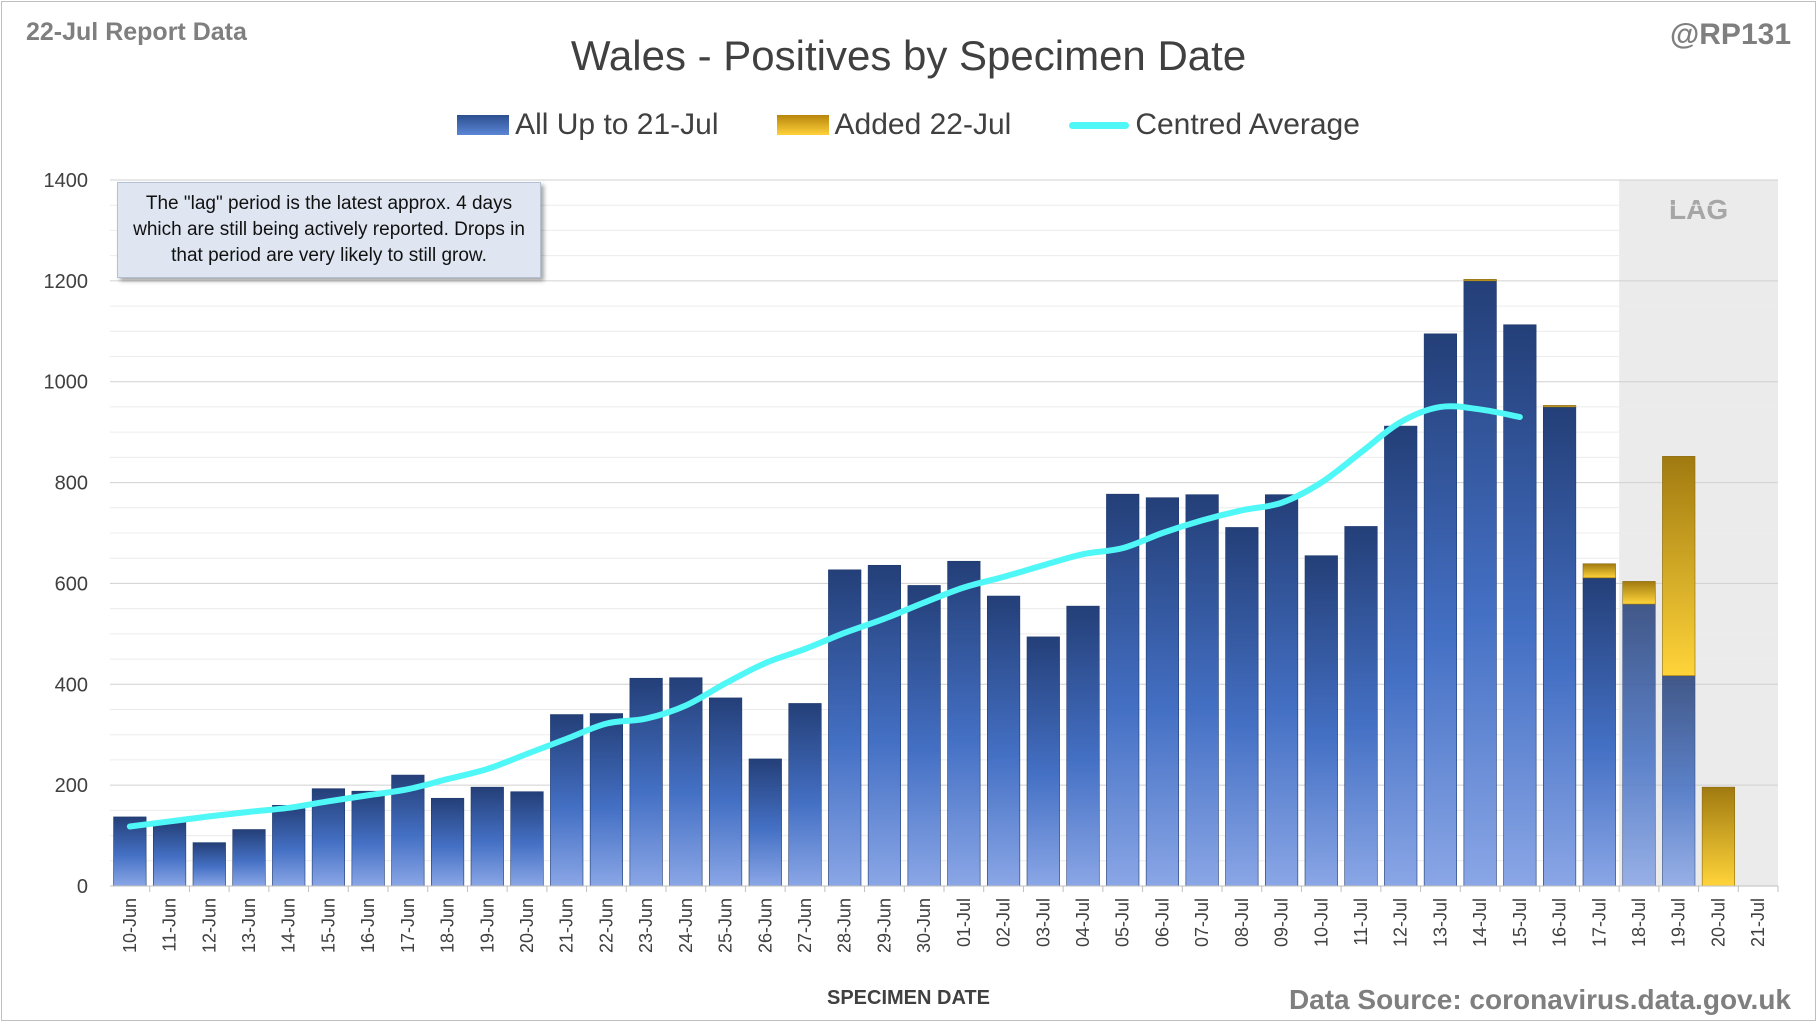 The image size is (1817, 1022). Describe the element at coordinates (1361, 922) in the screenshot. I see `x-tick-label: 11-Jul` at that location.